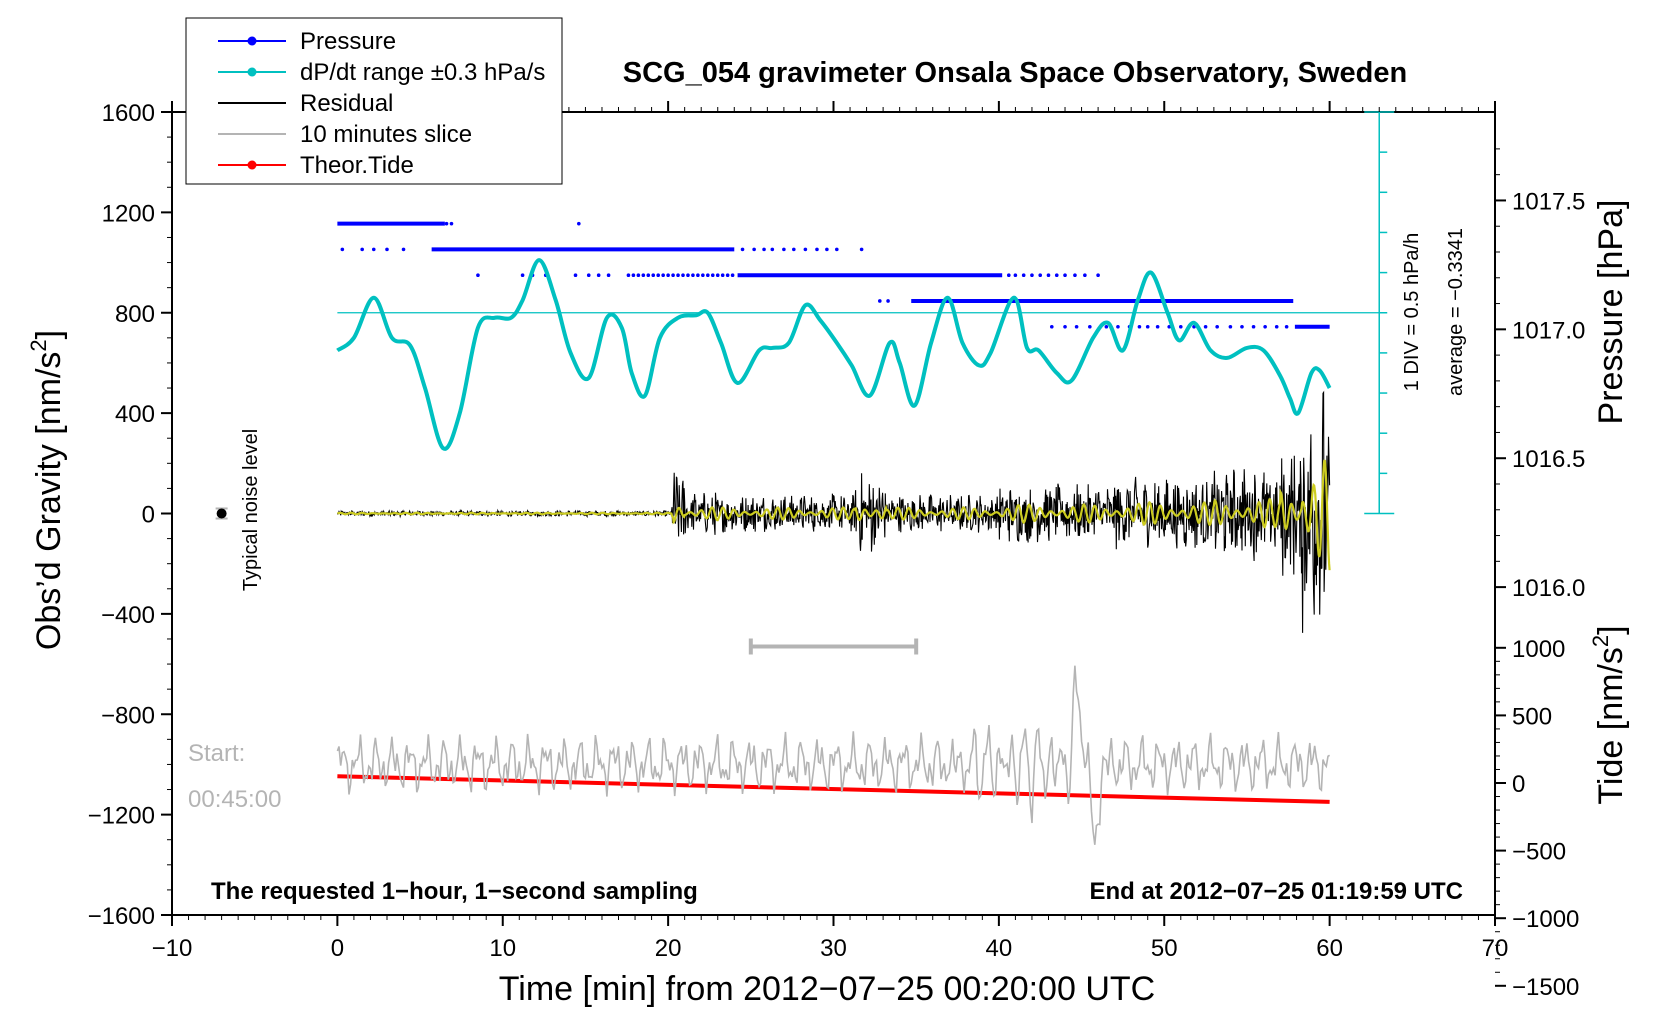 This screenshot has height=1020, width=1676. Describe the element at coordinates (128, 113) in the screenshot. I see `y-tick-label-left: 1600` at that location.